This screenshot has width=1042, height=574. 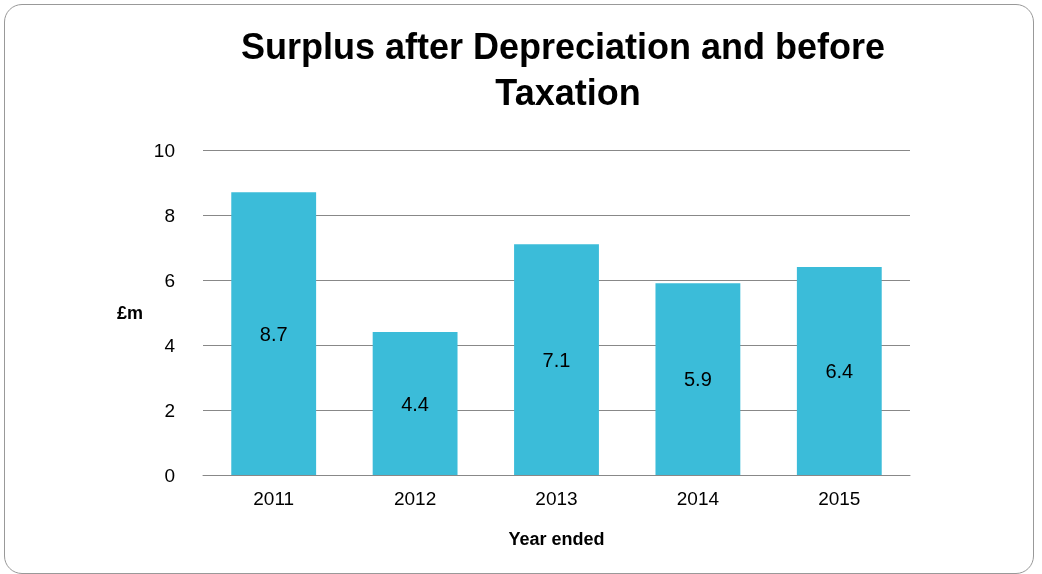 I want to click on data-label: 7.1, so click(x=556, y=359).